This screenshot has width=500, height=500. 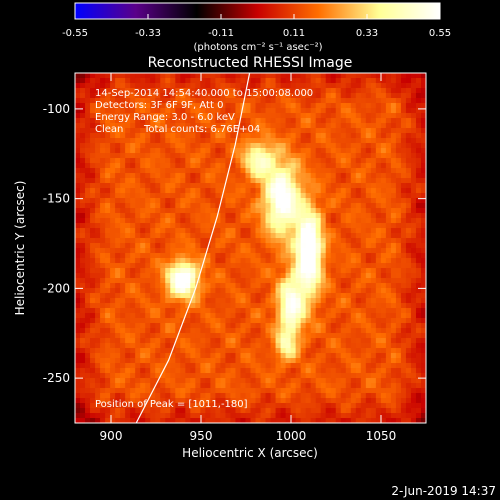 I want to click on x-tick-label: 950, so click(x=201, y=436).